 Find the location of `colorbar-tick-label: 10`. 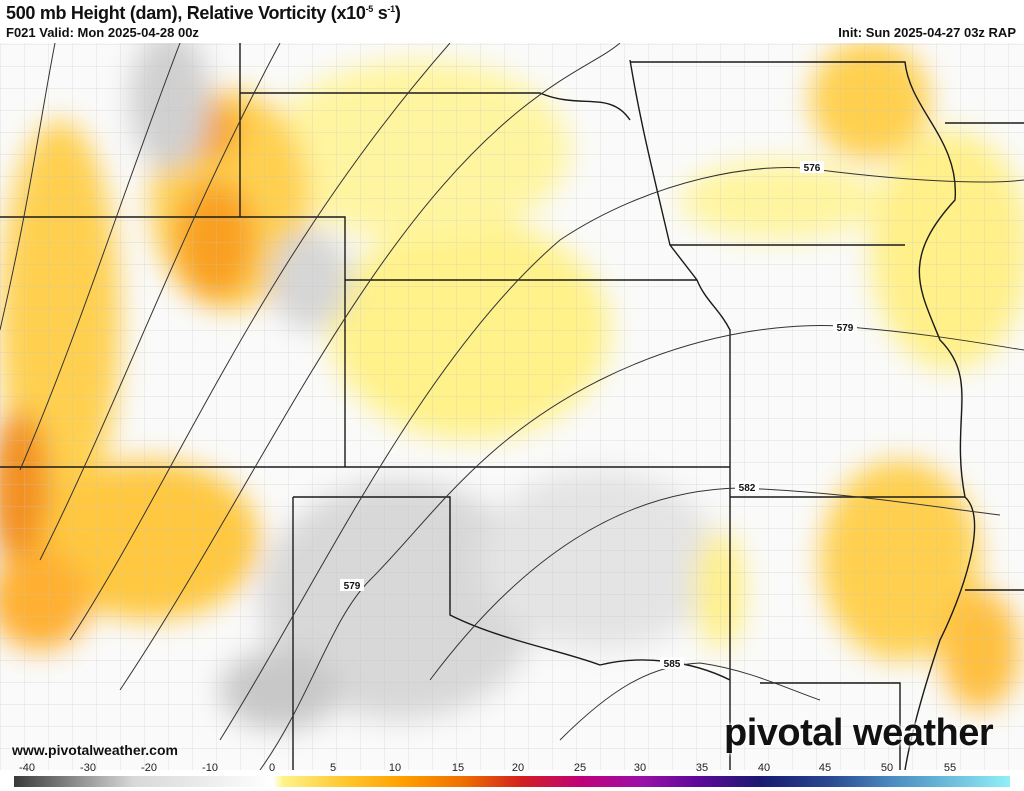

colorbar-tick-label: 10 is located at coordinates (395, 768).